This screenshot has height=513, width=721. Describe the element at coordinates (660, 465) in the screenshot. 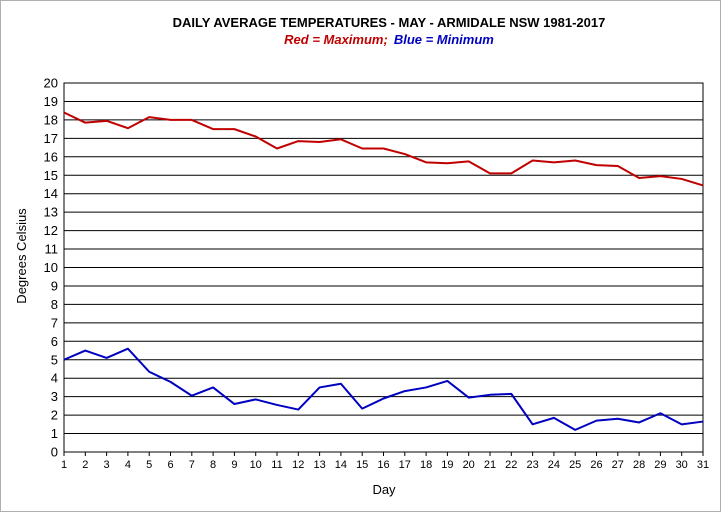

I see `x-tick-label: 29` at that location.